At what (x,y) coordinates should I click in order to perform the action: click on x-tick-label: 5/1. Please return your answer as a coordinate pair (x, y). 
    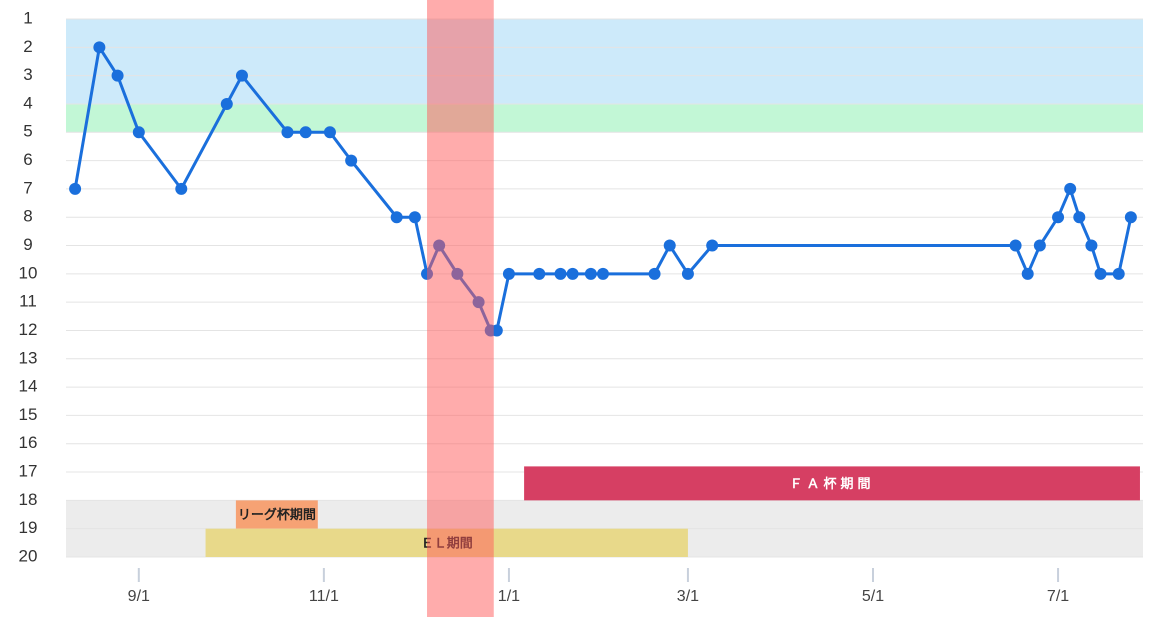
    Looking at the image, I should click on (873, 596).